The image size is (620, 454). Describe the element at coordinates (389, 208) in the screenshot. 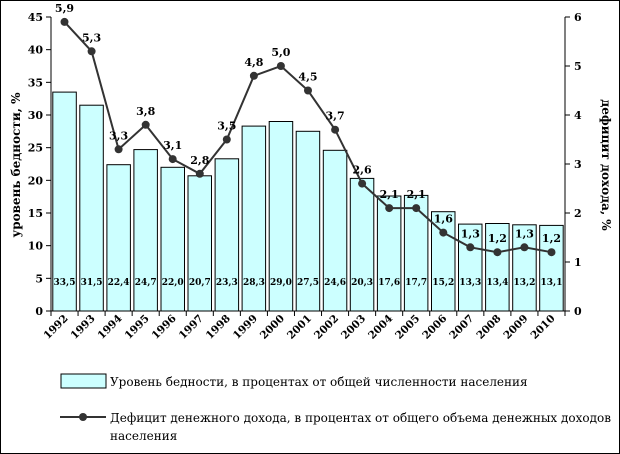

I see `line-point-2004` at that location.